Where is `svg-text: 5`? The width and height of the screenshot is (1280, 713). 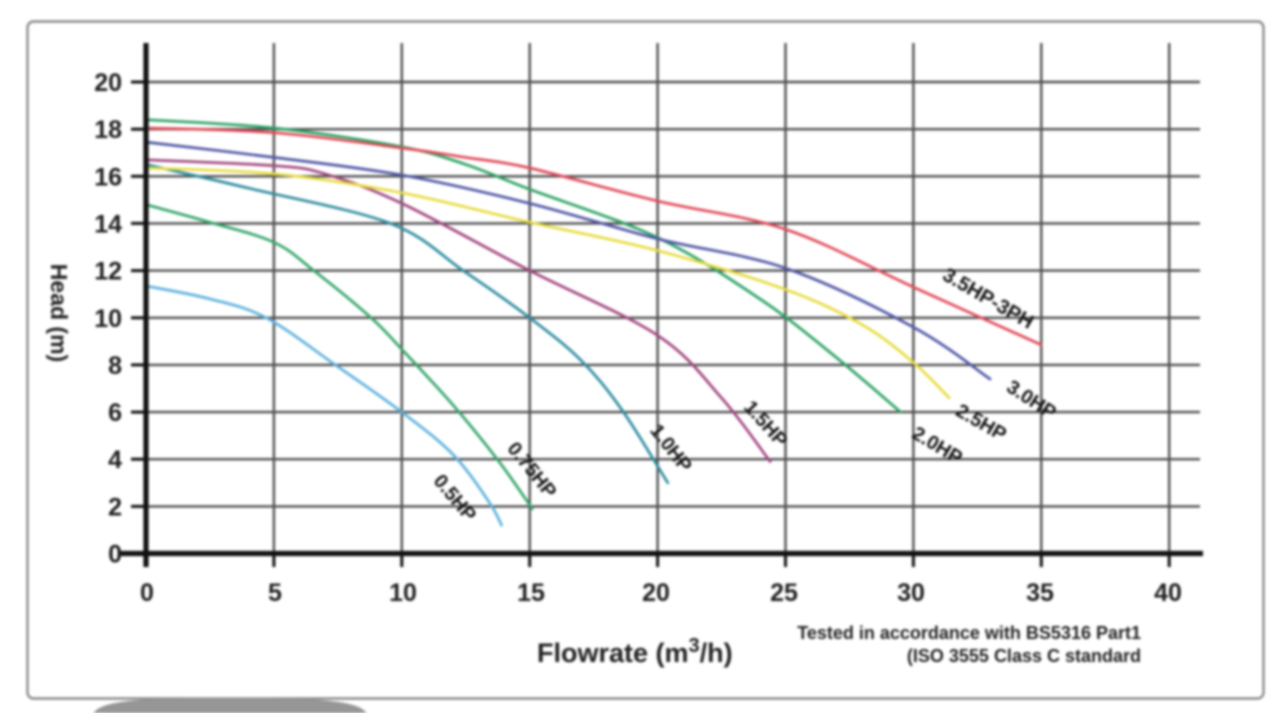
svg-text: 5 is located at coordinates (275, 593).